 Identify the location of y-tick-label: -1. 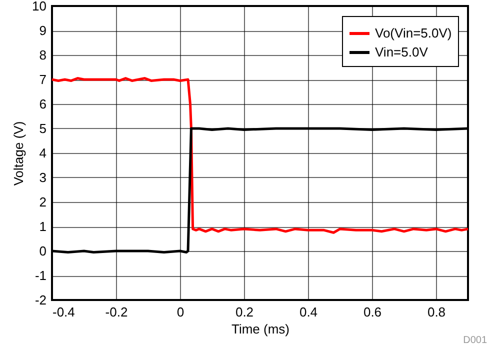
(40, 275).